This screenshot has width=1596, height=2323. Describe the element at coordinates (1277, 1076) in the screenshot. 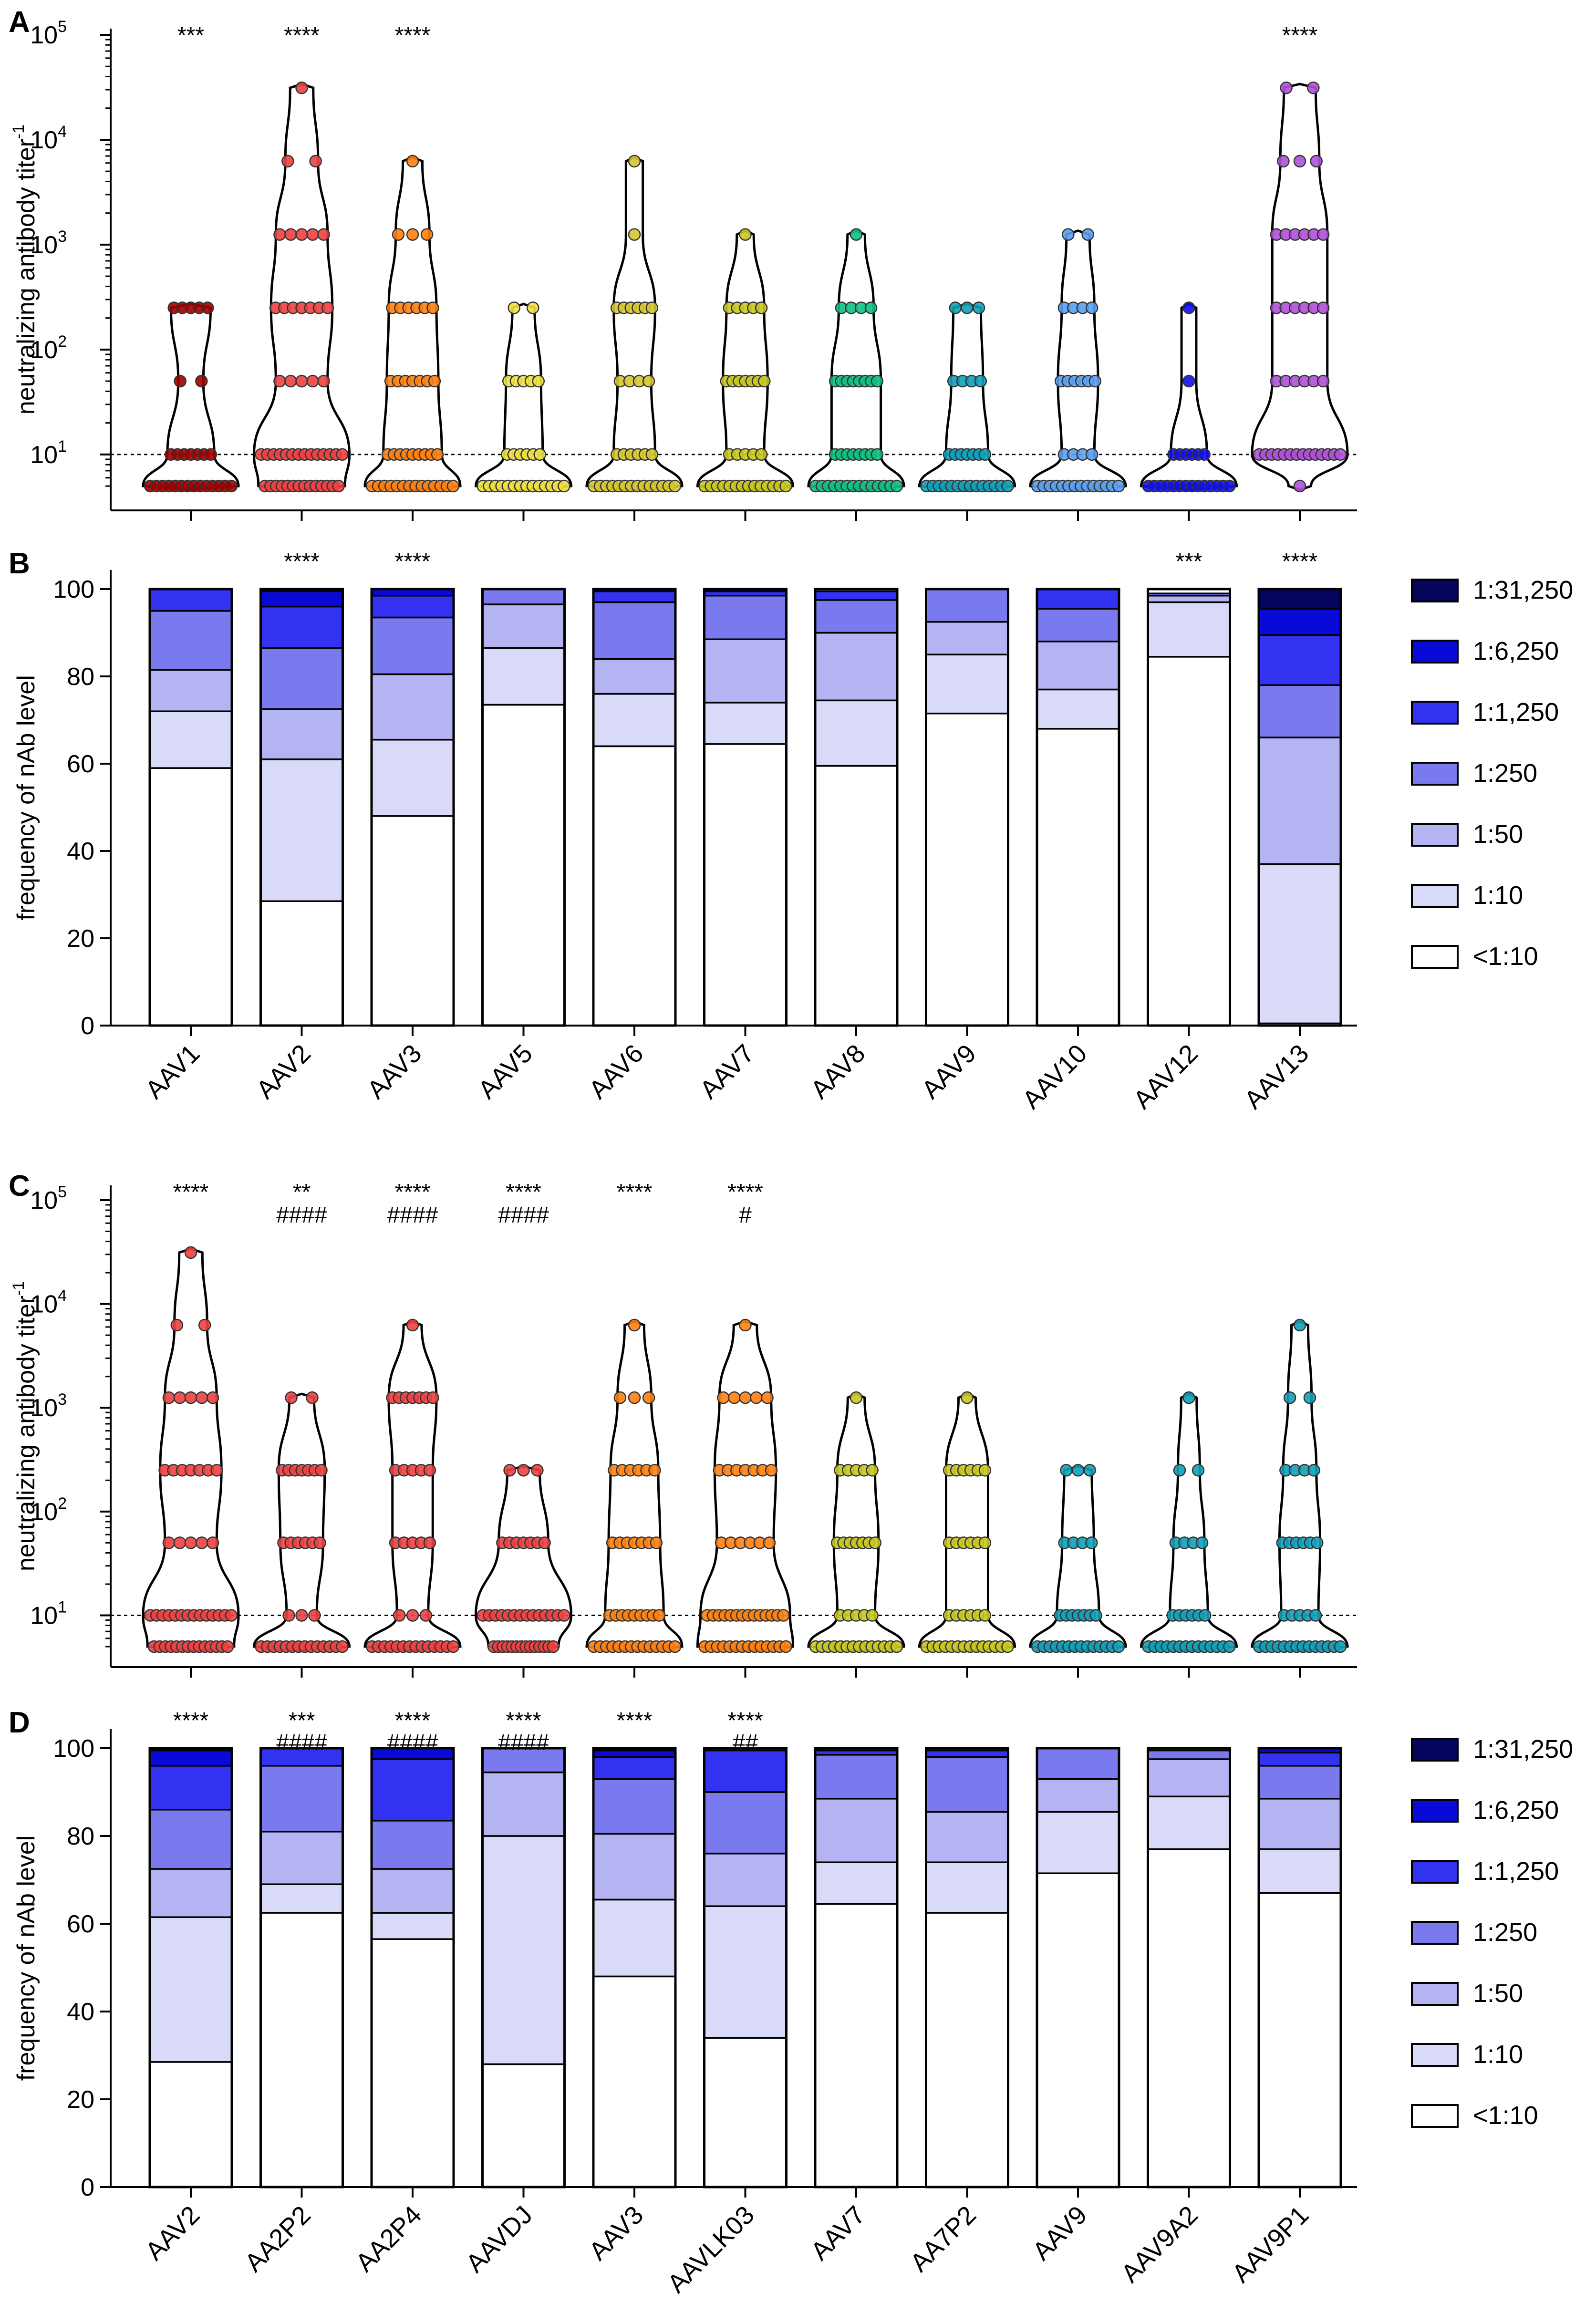

I see `x-tick-label: AAV13` at that location.